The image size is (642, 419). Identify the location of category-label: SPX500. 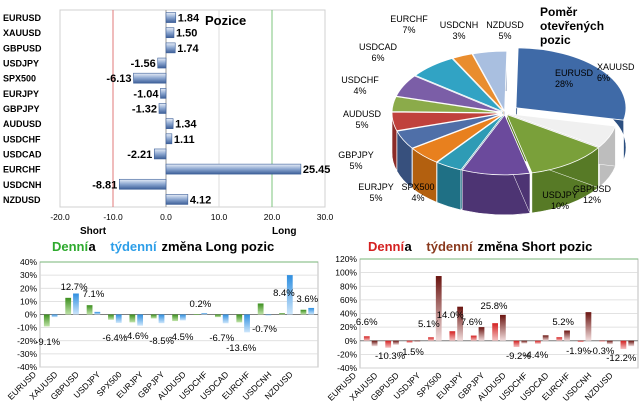
(19, 79).